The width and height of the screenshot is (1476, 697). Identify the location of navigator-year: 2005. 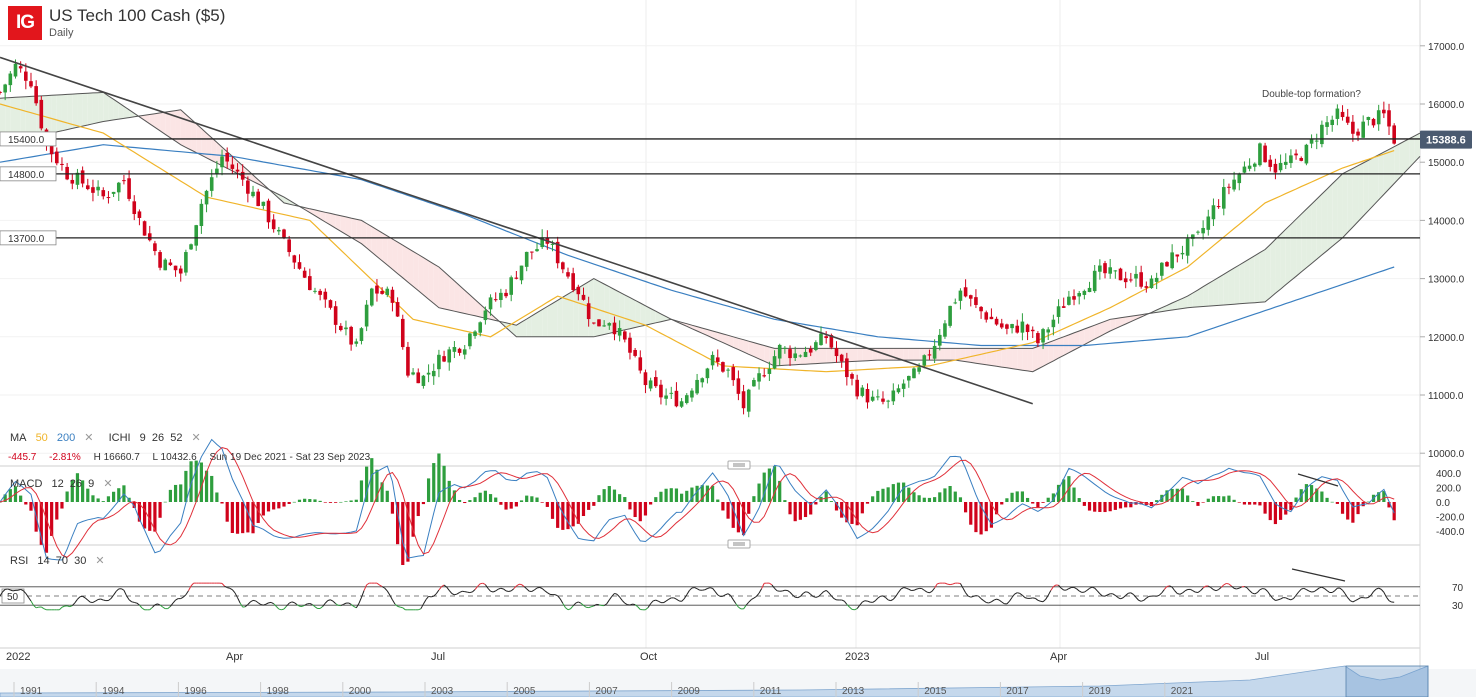
(524, 691).